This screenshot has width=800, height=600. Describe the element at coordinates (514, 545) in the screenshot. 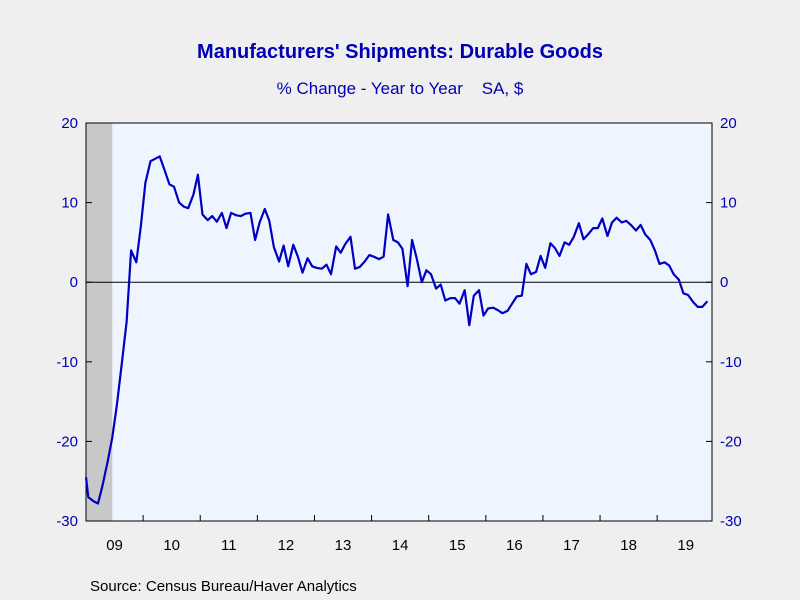

I see `x-tick-label: 16` at that location.